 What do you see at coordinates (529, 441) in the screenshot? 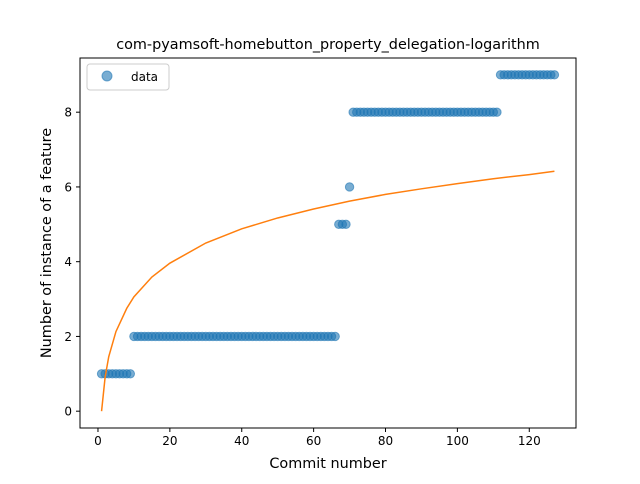
I see `x-tick-label: 120` at bounding box center [529, 441].